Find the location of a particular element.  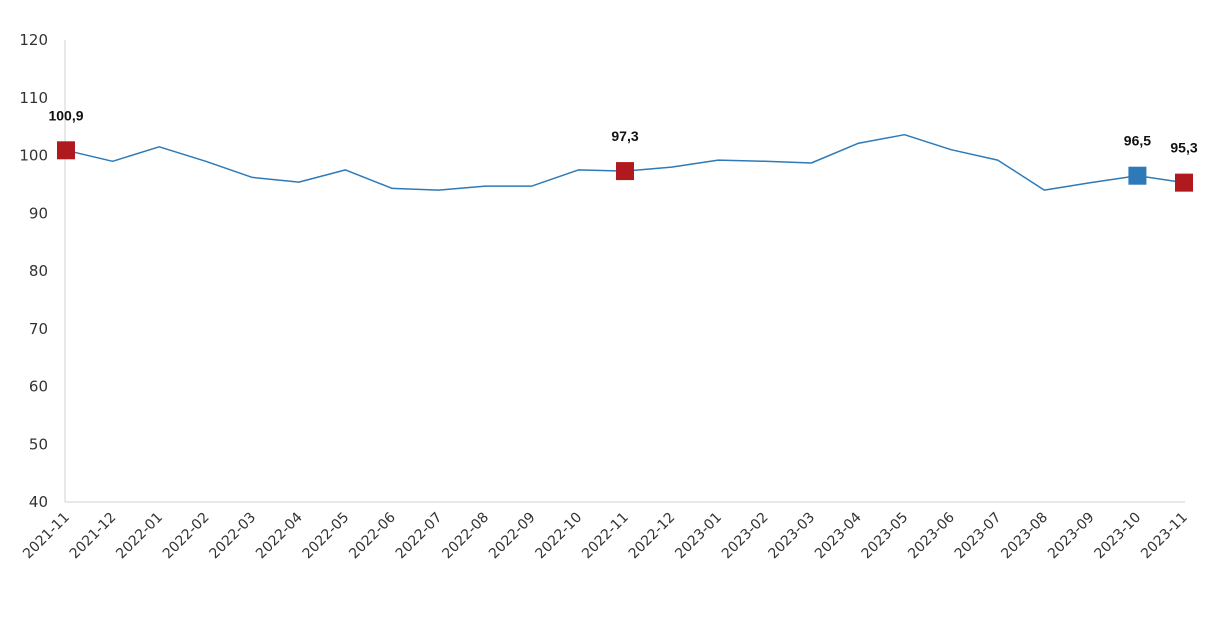

x-tick-label: 2023-05 is located at coordinates (885, 536).